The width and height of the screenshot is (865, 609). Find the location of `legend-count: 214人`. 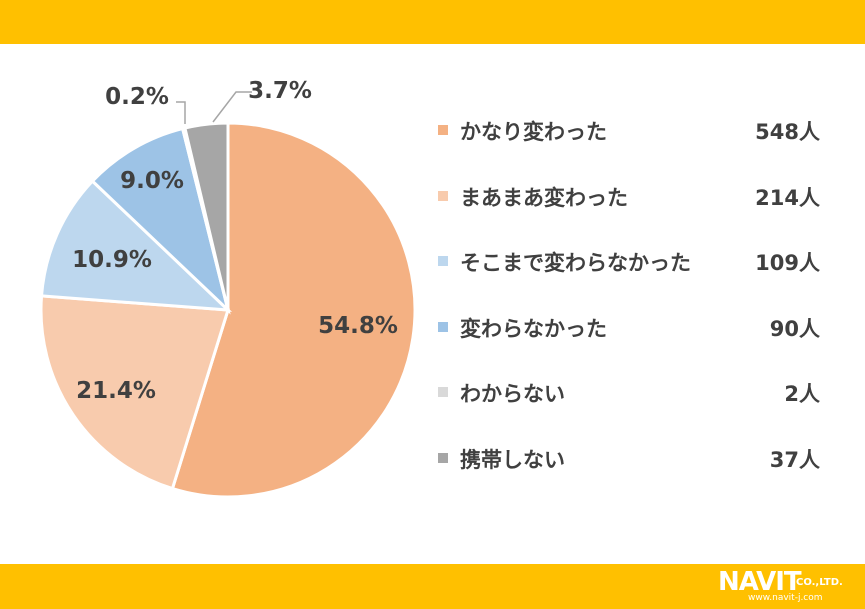

legend-count: 214人 is located at coordinates (787, 197).